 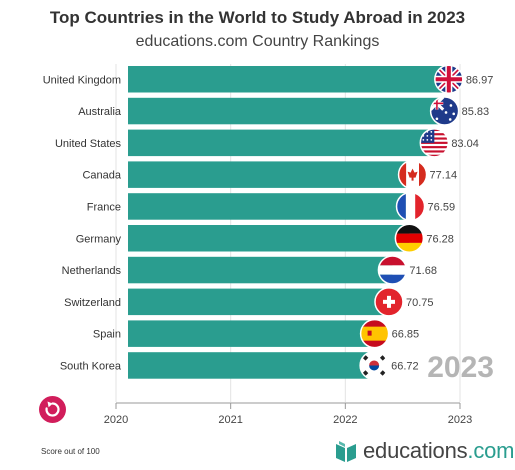 What do you see at coordinates (82, 80) in the screenshot?
I see `category-label: United Kingdom` at bounding box center [82, 80].